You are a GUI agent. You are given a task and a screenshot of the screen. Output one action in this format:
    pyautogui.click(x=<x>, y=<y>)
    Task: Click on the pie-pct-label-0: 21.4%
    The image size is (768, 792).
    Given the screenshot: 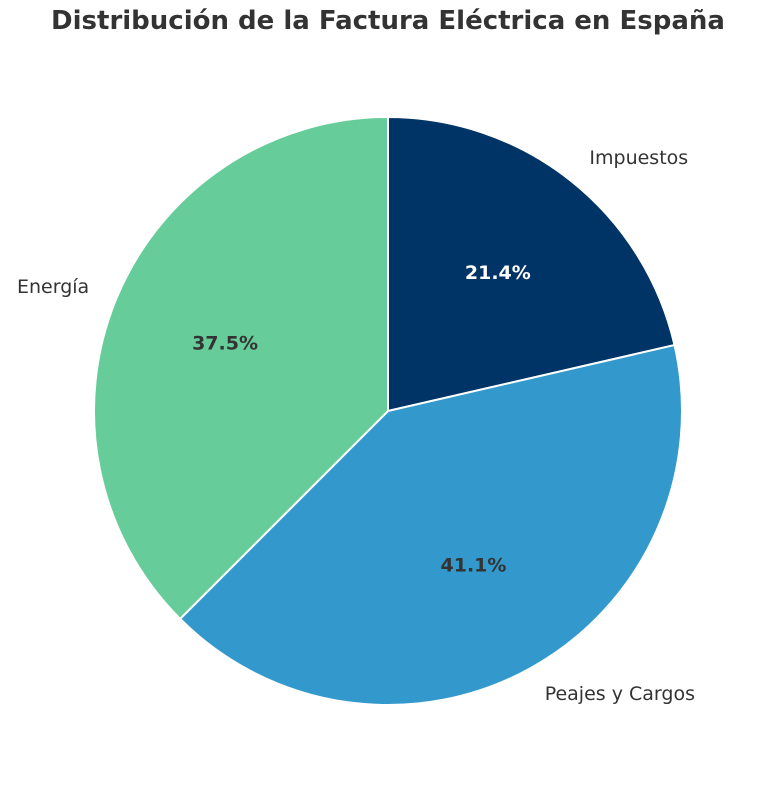 What is the action you would take?
    pyautogui.click(x=498, y=273)
    